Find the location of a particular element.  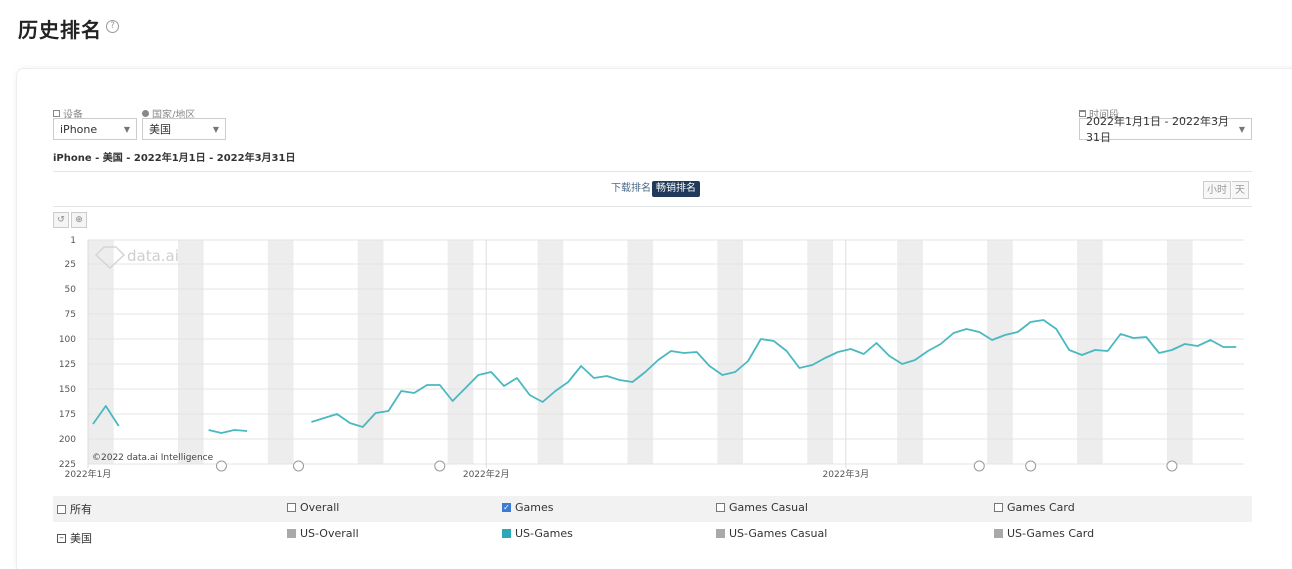

series-us-overall: US-Overall is located at coordinates (323, 533).